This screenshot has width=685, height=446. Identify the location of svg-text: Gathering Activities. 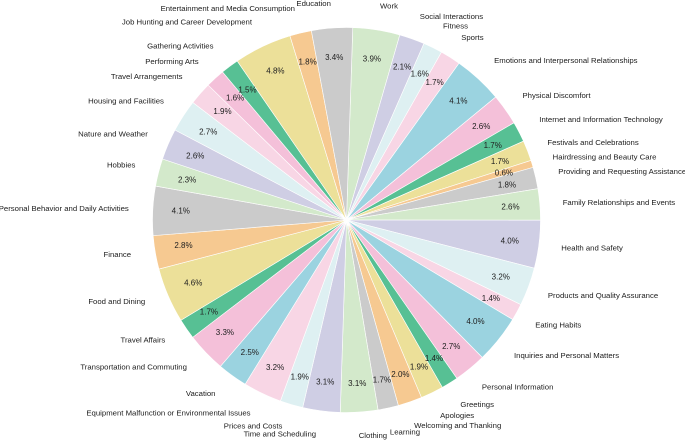
(180, 45).